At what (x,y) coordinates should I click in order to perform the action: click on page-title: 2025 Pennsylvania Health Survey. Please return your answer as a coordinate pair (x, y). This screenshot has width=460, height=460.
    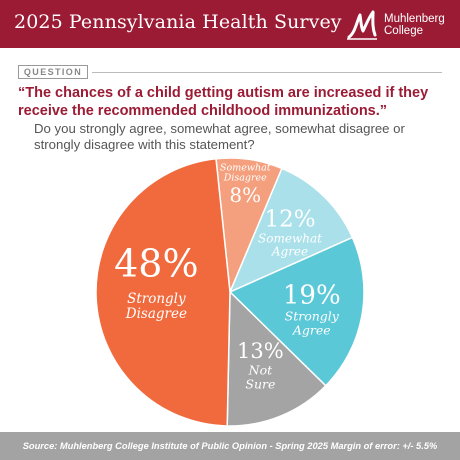
    Looking at the image, I should click on (178, 22).